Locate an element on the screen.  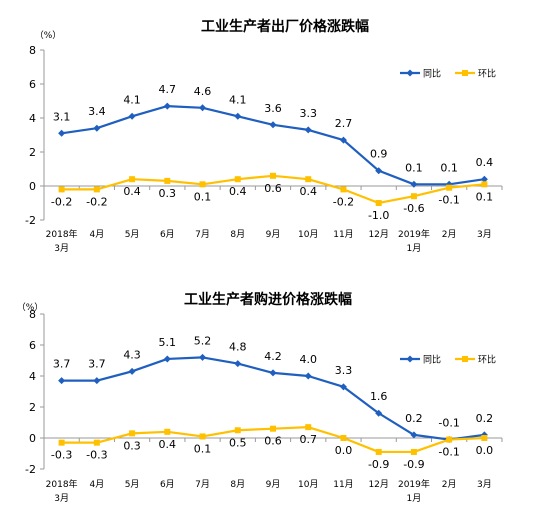
data-label-yoy: 2.7 is located at coordinates (344, 123).